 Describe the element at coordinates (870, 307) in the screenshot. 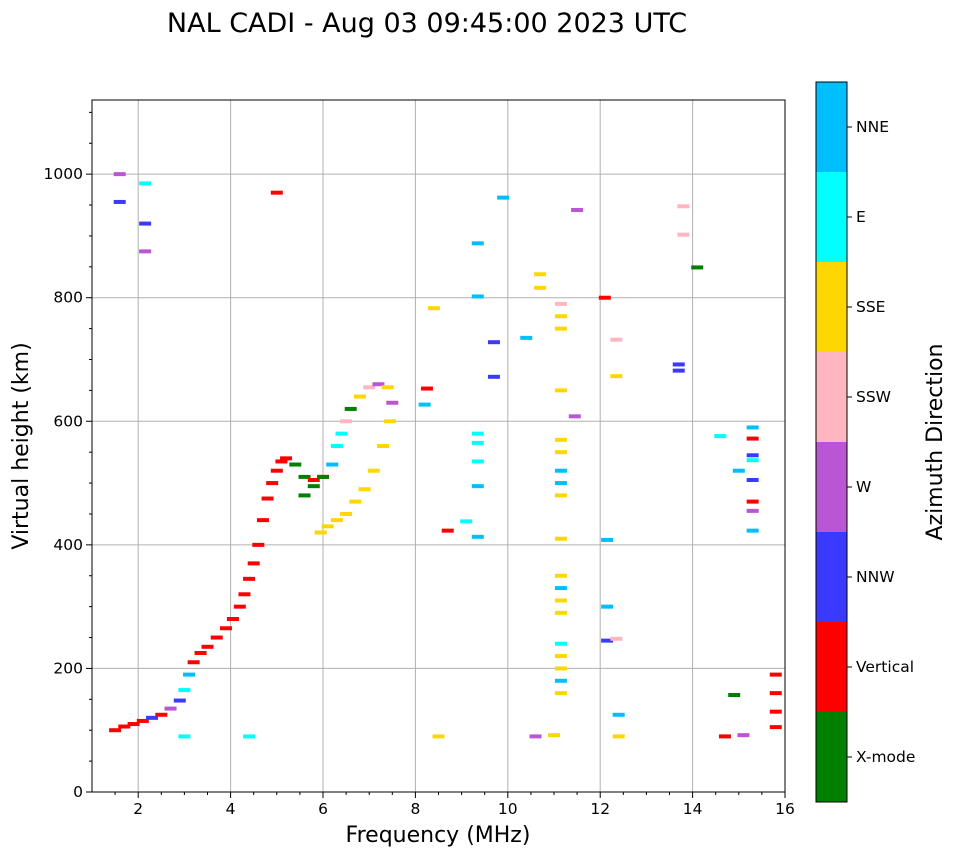

I see `colorbar-category-label: SSE` at that location.